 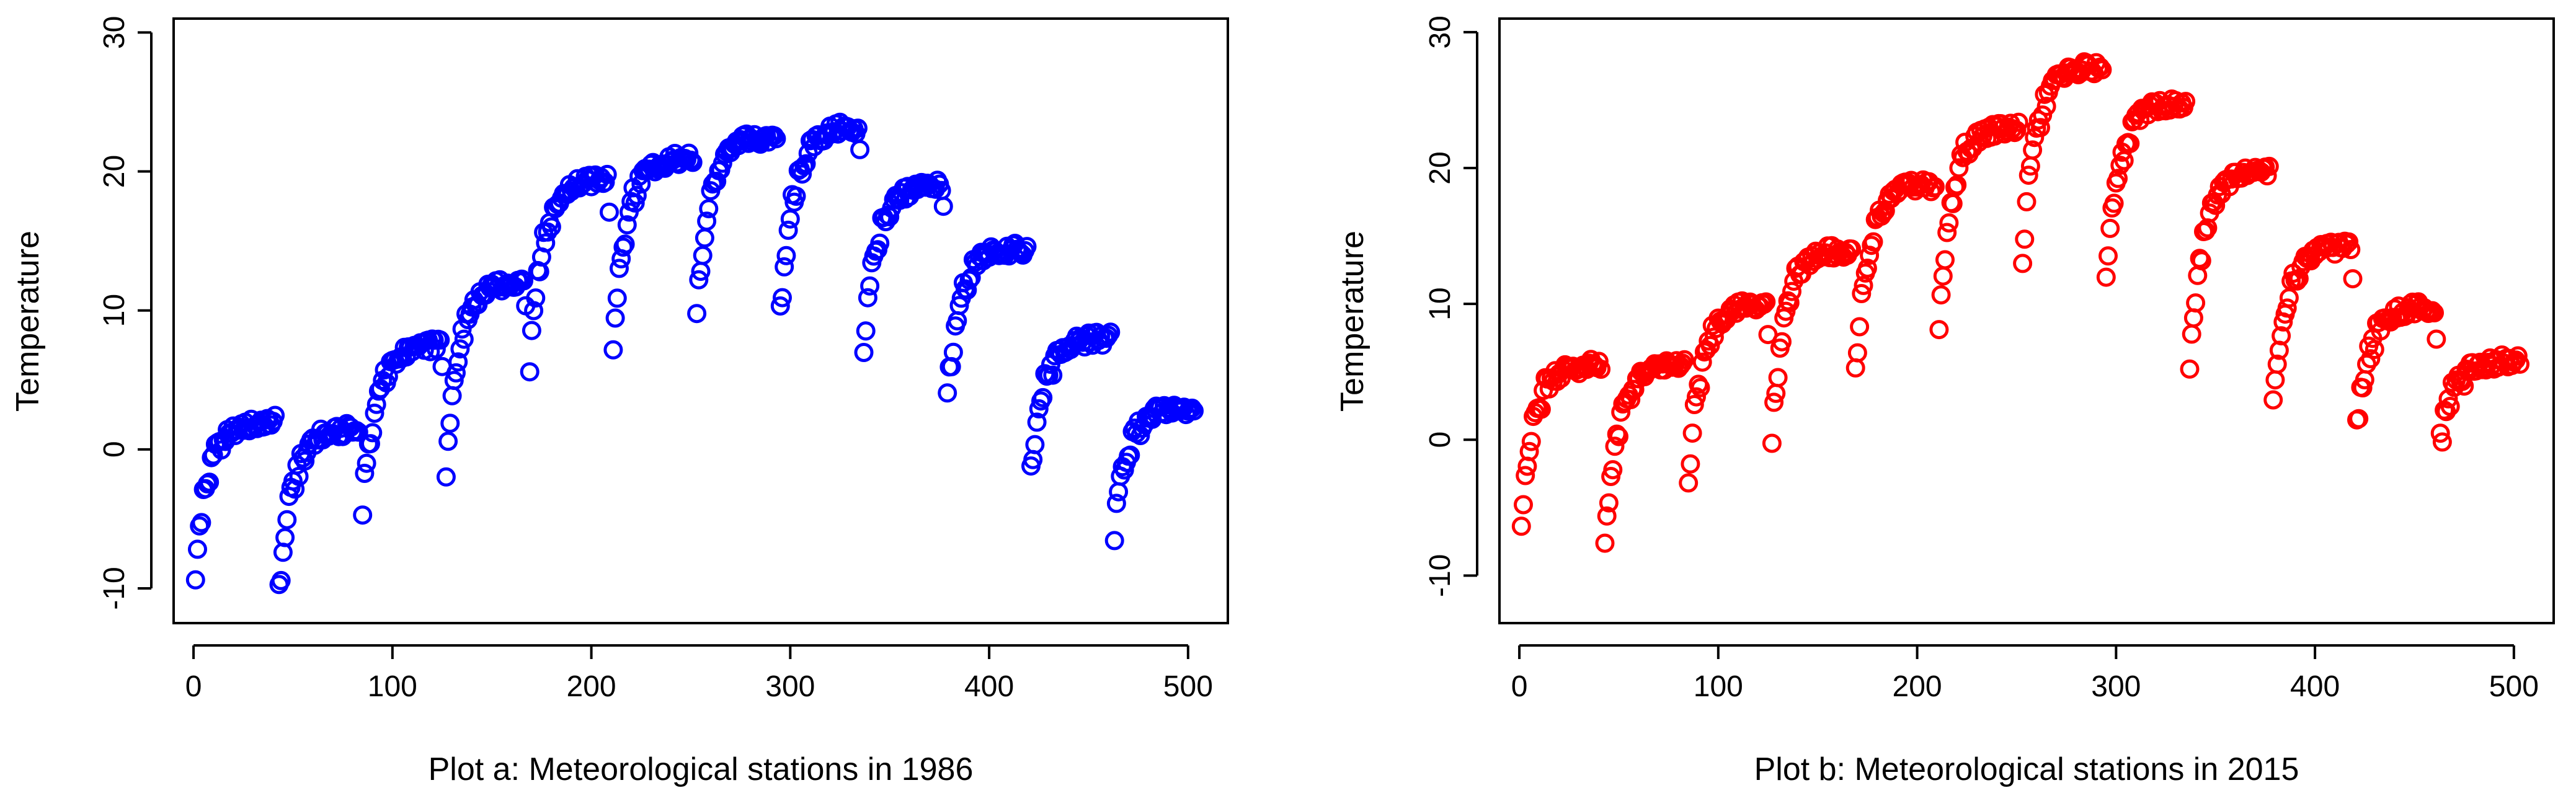 What do you see at coordinates (701, 769) in the screenshot?
I see `plot-a-x-axis-title: Plot a: Meteorological stations in 1986` at bounding box center [701, 769].